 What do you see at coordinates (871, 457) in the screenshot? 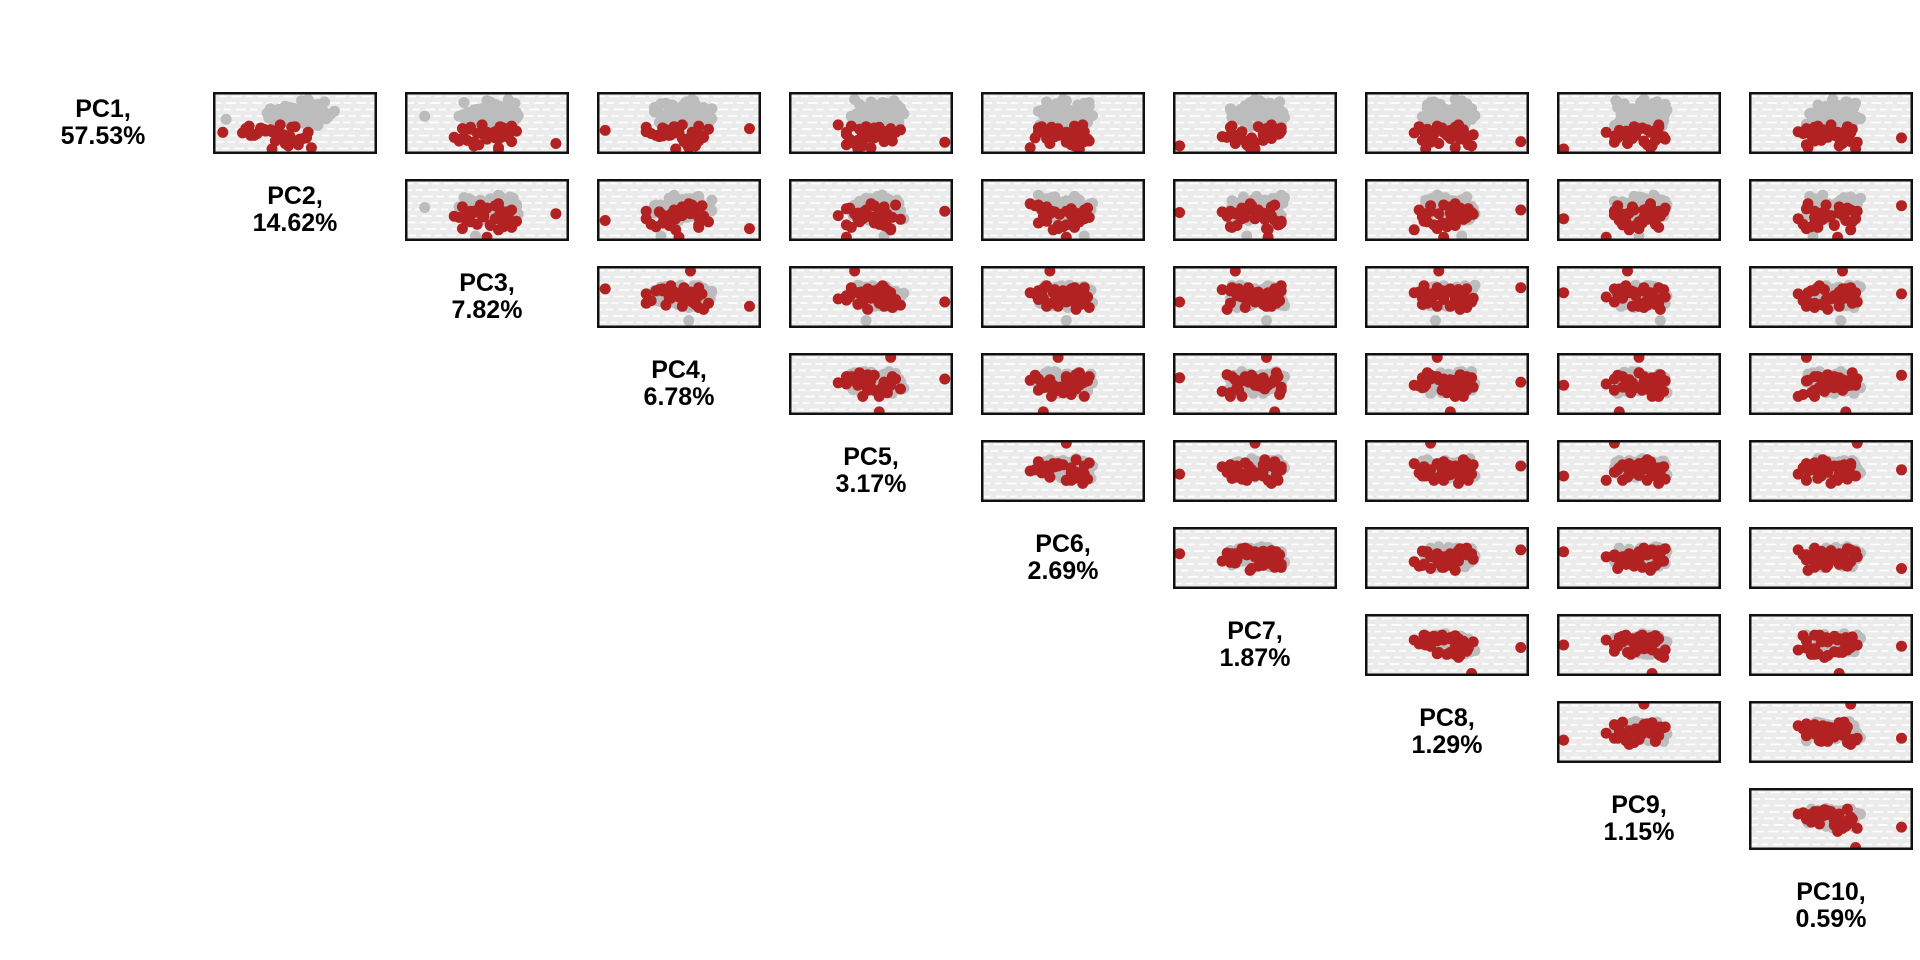
I see `pc-name: PC5,` at bounding box center [871, 457].